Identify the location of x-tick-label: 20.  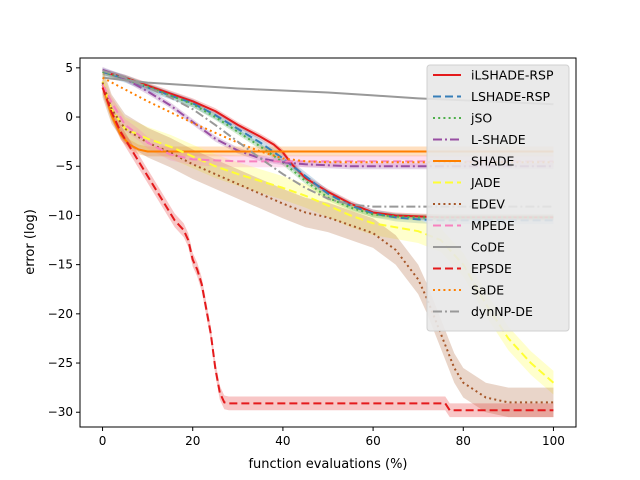
(192, 441).